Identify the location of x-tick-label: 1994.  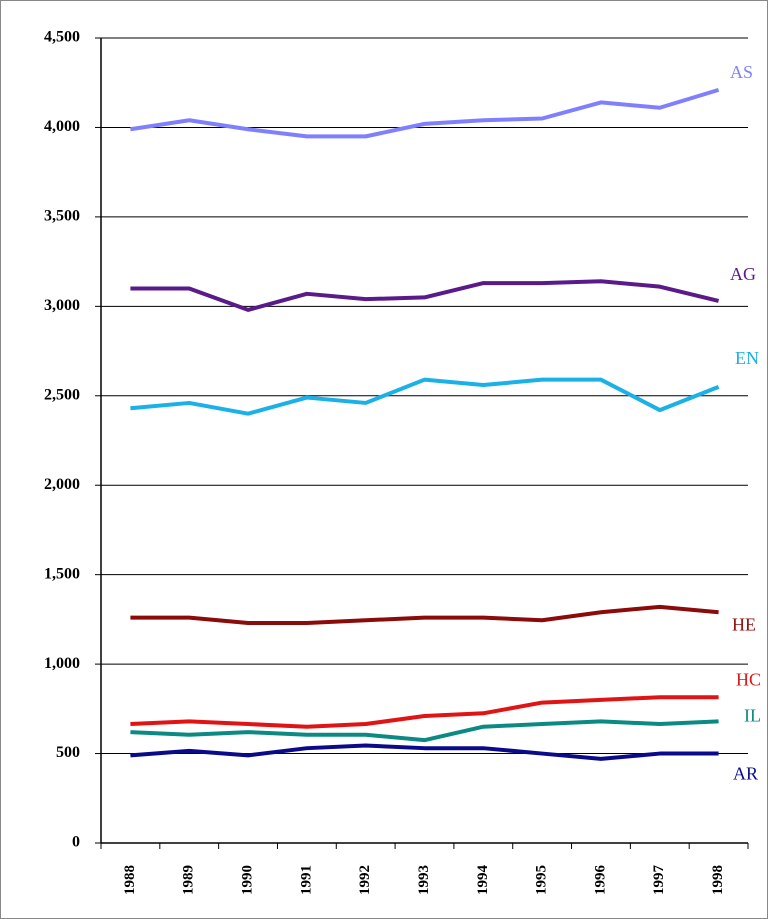
(483, 880).